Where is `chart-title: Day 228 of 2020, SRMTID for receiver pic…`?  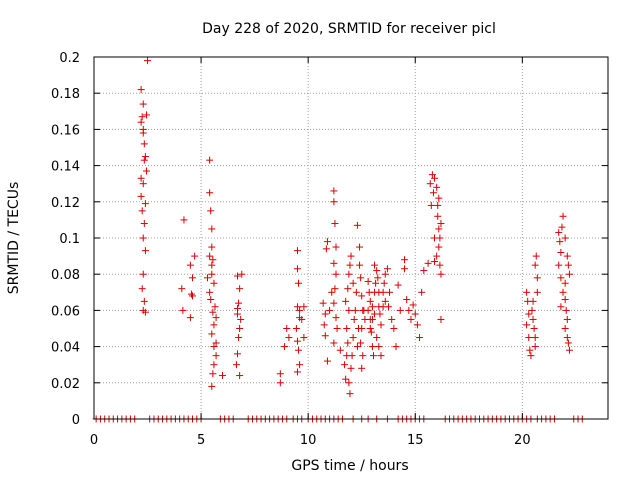
chart-title: Day 228 of 2020, SRMTID for receiver pic… is located at coordinates (349, 29).